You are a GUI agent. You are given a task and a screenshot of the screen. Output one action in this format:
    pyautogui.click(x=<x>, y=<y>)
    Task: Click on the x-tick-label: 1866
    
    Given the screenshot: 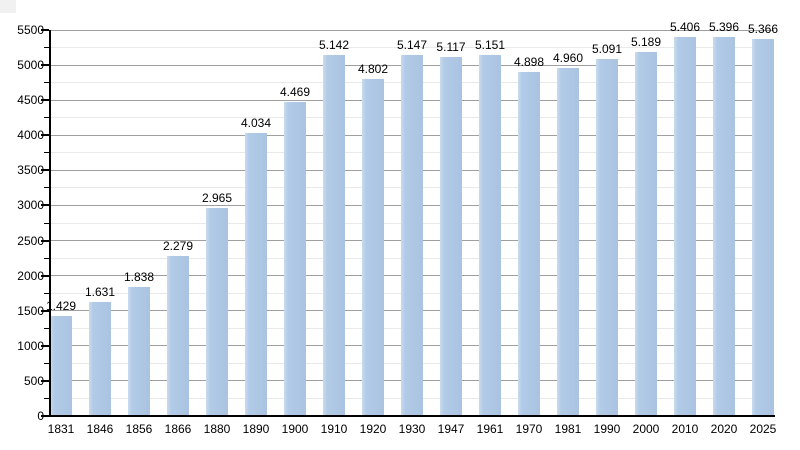 What is the action you would take?
    pyautogui.click(x=178, y=429)
    